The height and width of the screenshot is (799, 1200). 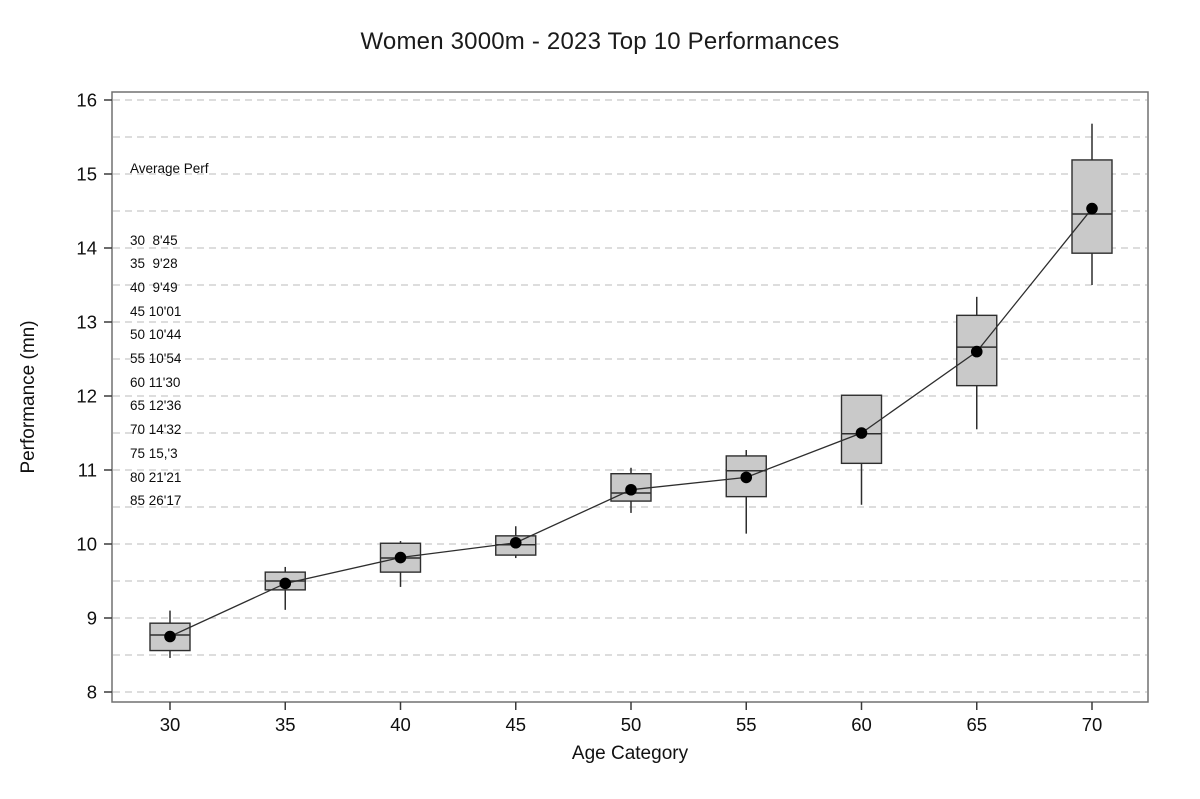 I want to click on y-tick-label: 15, so click(x=86, y=174).